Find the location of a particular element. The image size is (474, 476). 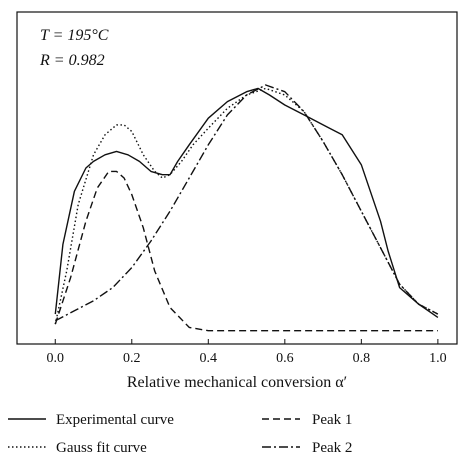

legend-label-peak1: Peak 1 is located at coordinates (332, 420).